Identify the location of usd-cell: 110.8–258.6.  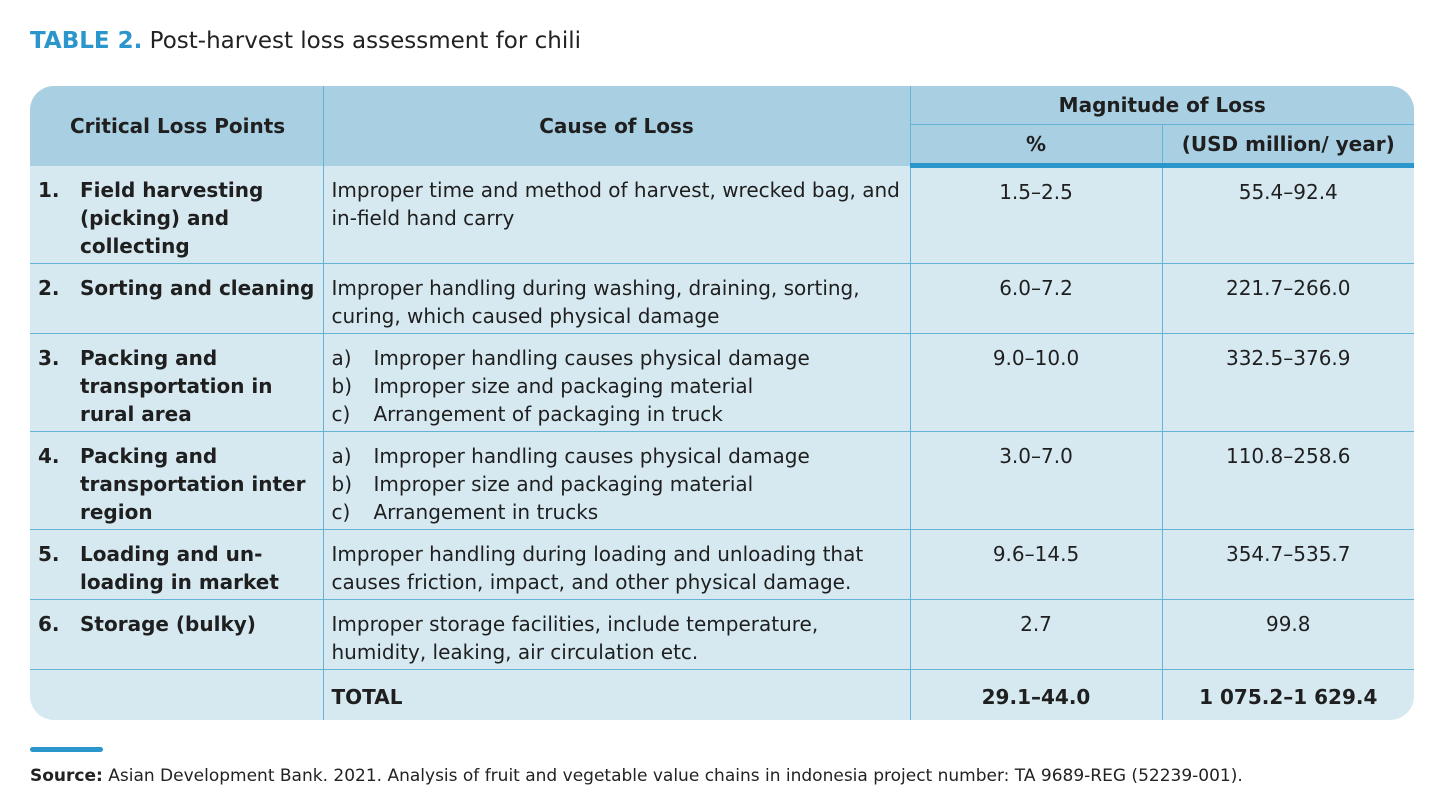
(1288, 479).